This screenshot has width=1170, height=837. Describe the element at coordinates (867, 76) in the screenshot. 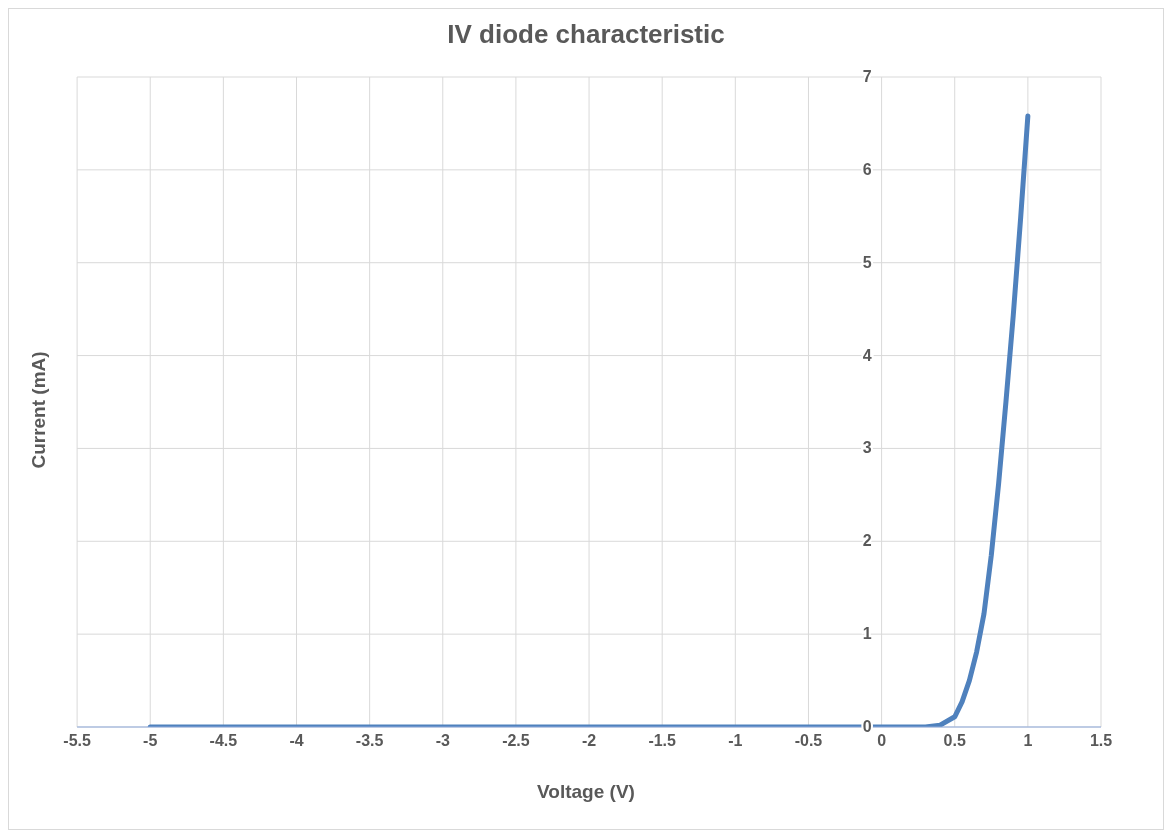

I see `y-tick-label: 7` at that location.